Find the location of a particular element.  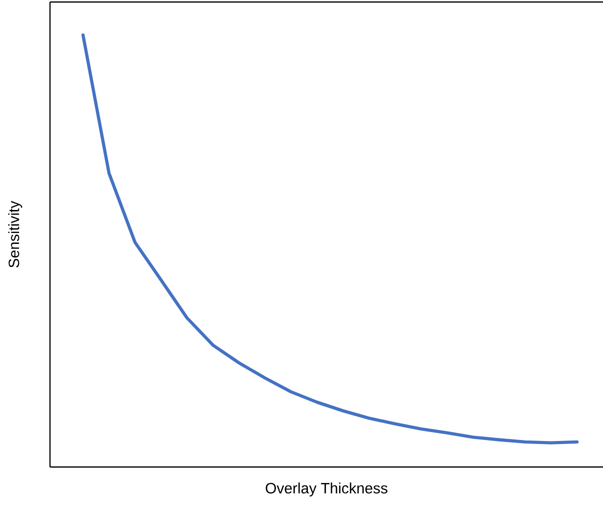

x-axis-title: Overlay Thickness is located at coordinates (327, 489).